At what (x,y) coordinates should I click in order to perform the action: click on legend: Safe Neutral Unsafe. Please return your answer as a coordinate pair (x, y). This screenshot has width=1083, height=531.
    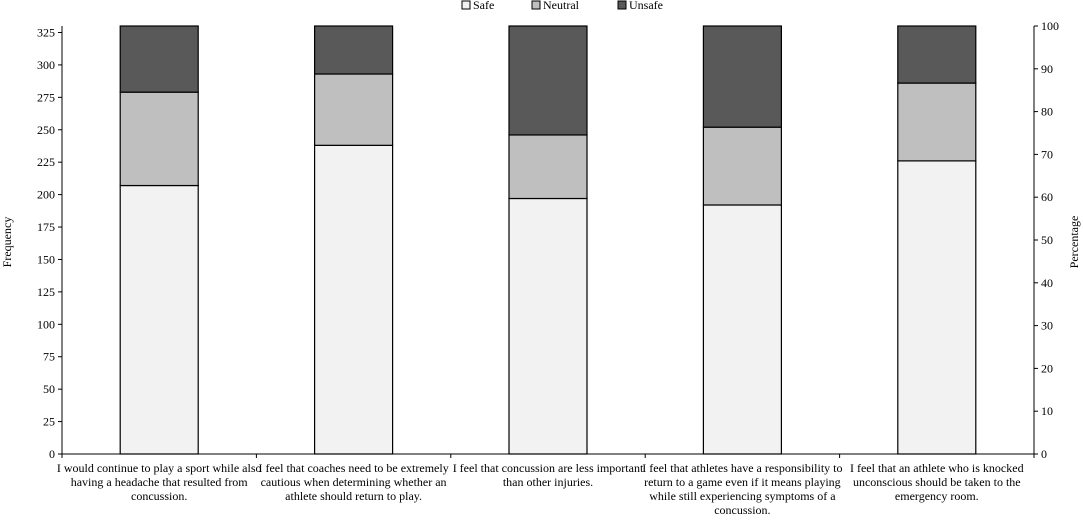
    Looking at the image, I should click on (562, 6).